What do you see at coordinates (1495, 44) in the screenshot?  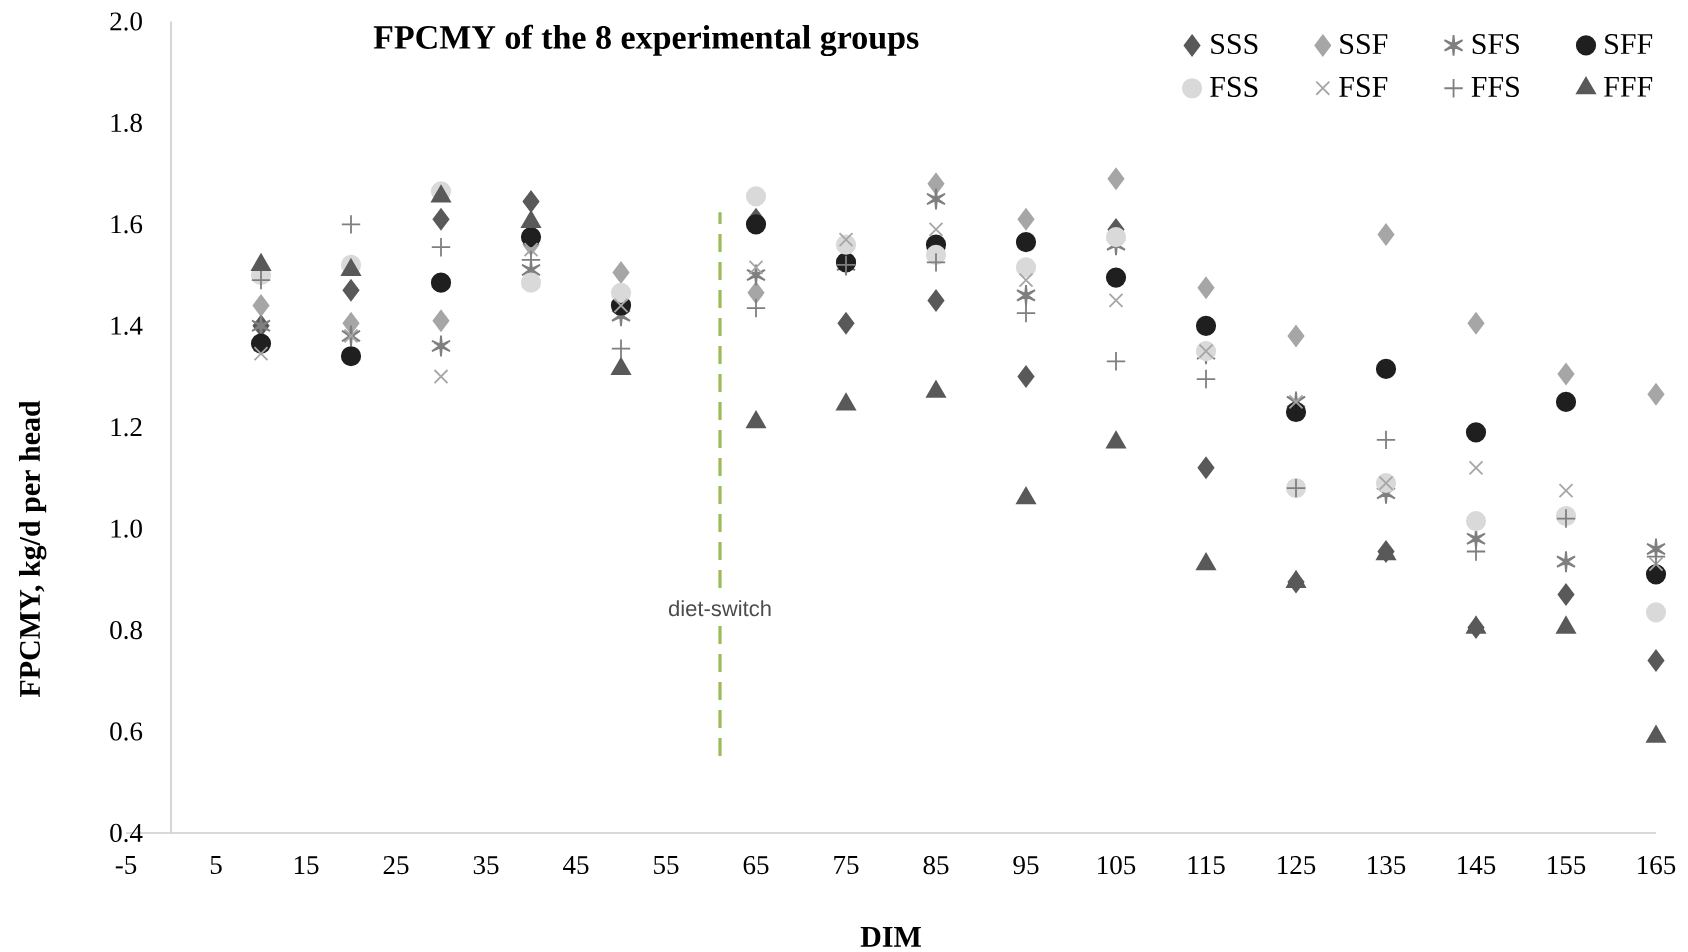 I see `legend-label: SFS` at bounding box center [1495, 44].